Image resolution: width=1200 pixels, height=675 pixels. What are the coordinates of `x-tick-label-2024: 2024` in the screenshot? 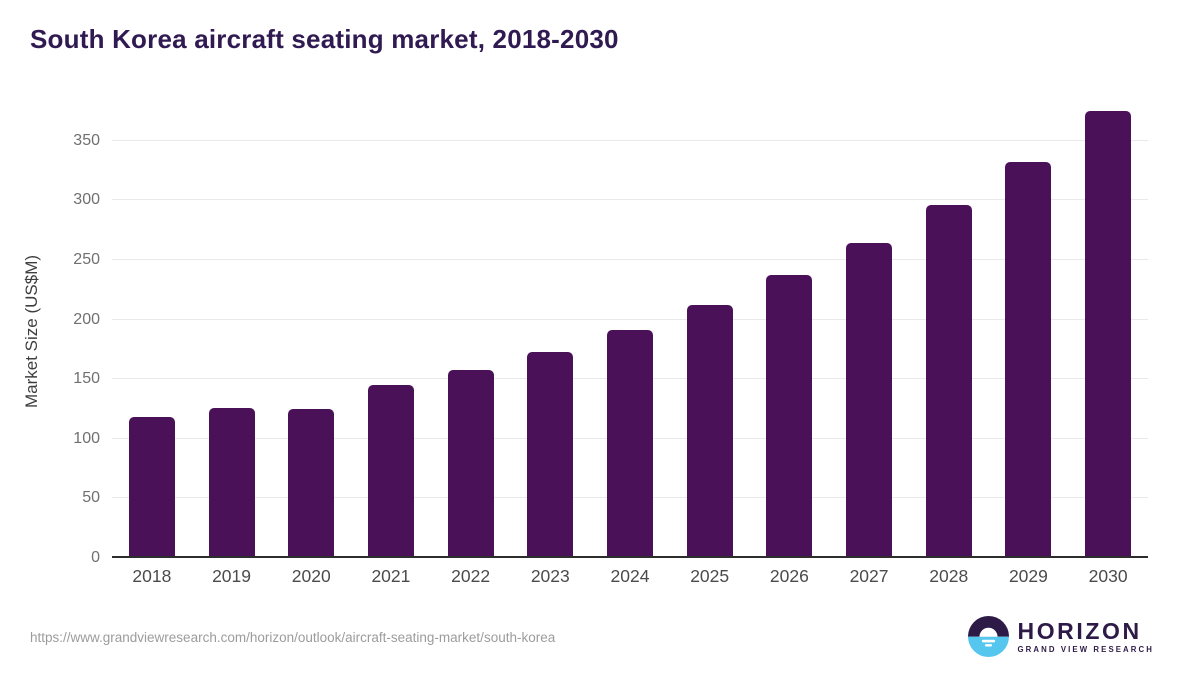 It's located at (630, 576).